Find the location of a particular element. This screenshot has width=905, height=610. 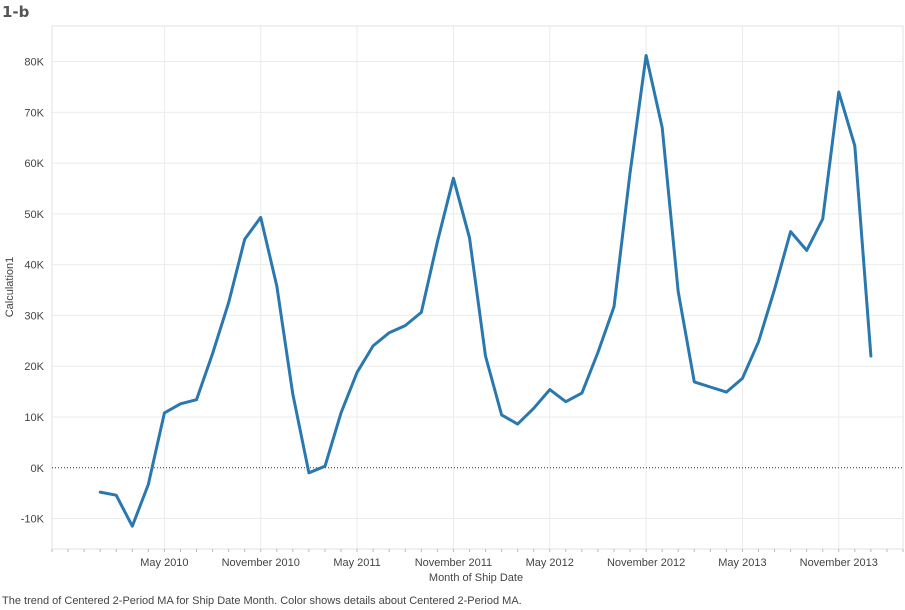

y-tick-label: 0K is located at coordinates (38, 469).